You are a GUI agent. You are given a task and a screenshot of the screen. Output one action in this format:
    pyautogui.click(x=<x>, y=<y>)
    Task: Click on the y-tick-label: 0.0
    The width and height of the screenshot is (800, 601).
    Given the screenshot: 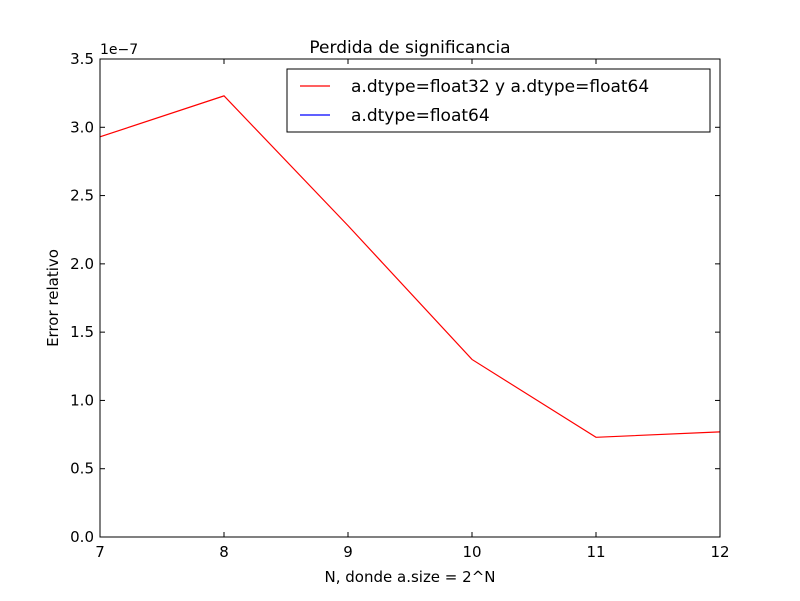 What is the action you would take?
    pyautogui.click(x=82, y=537)
    